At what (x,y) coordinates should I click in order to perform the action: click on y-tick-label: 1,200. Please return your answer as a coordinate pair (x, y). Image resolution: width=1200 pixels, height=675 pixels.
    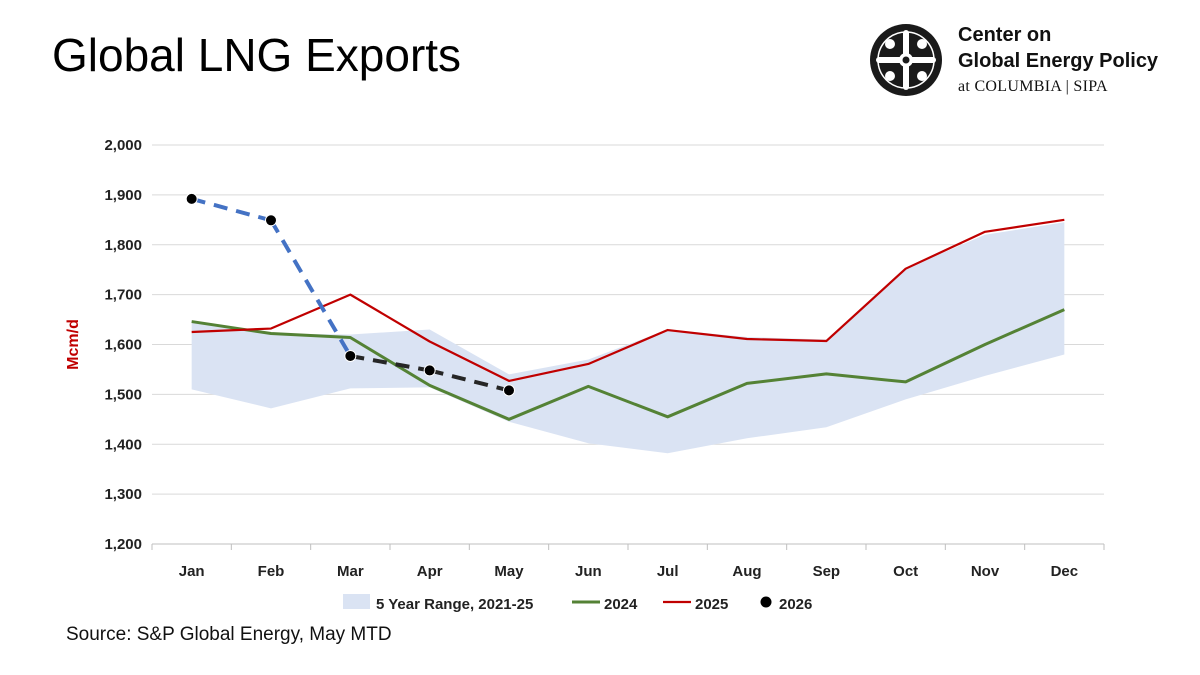
    Looking at the image, I should click on (123, 544).